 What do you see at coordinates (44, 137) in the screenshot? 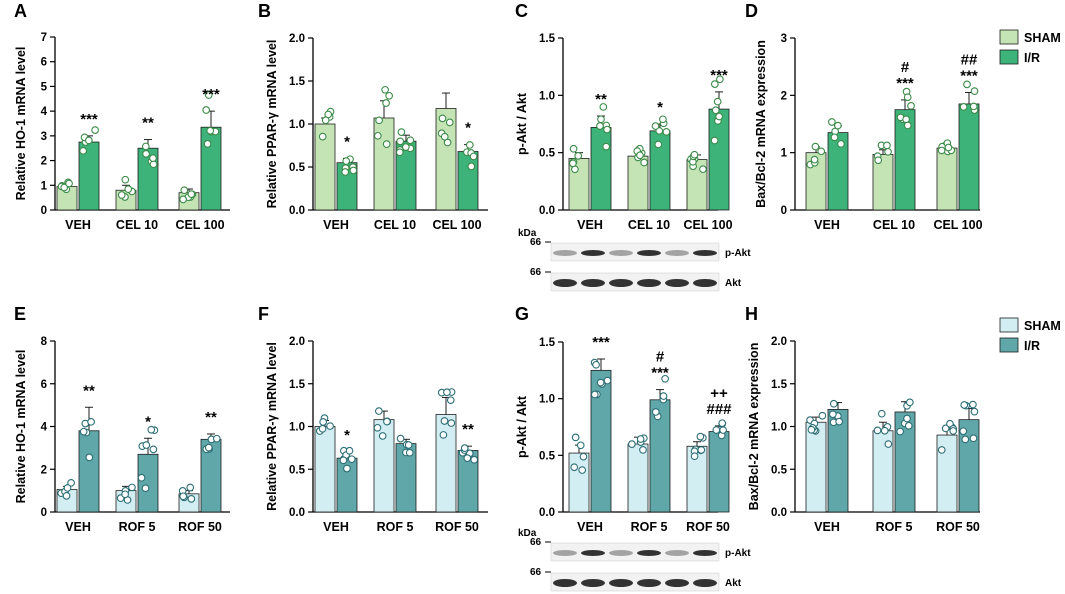
I see `y-tick-label: 3` at bounding box center [44, 137].